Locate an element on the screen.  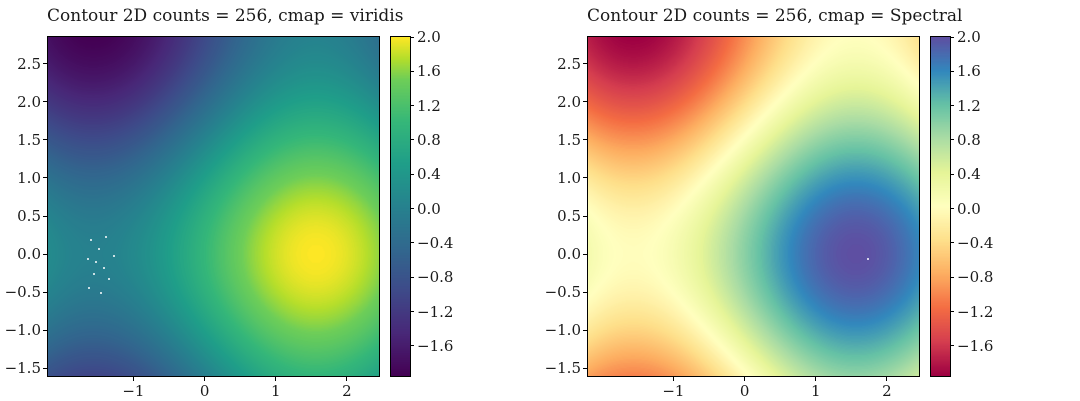
y-tick-label: 1.0 is located at coordinates (569, 177).